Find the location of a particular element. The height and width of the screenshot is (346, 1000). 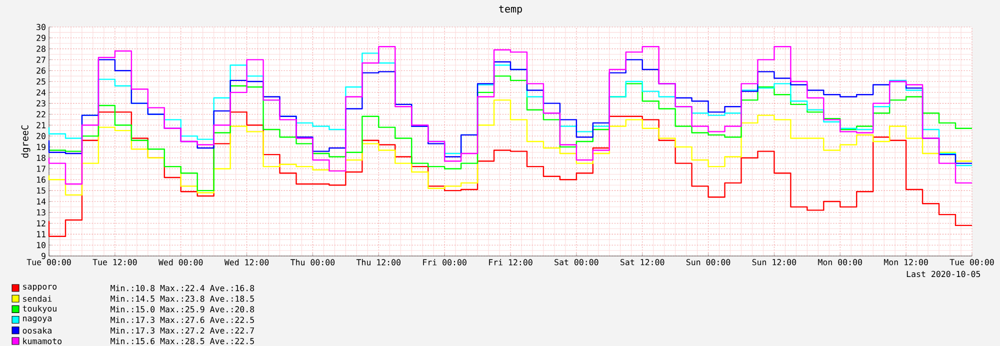

y-tick-label: 22 is located at coordinates (41, 114).